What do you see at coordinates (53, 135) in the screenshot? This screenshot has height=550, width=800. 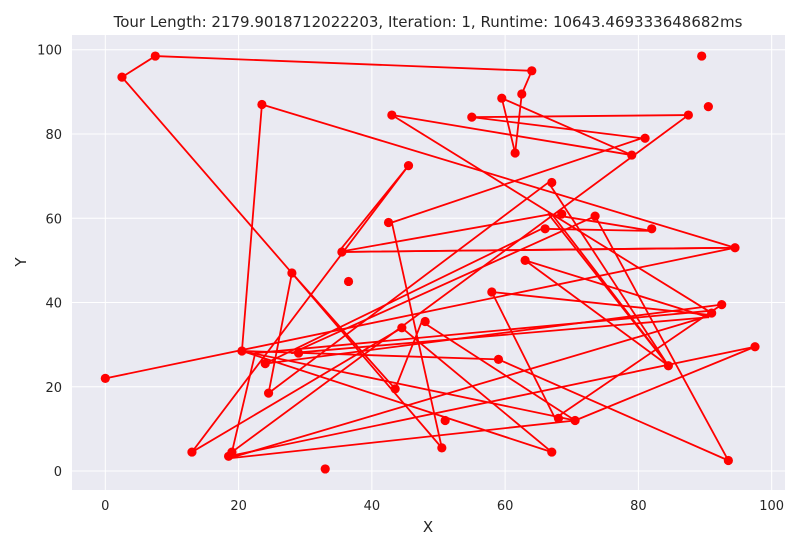 I see `y-tick-label: 80` at bounding box center [53, 135].